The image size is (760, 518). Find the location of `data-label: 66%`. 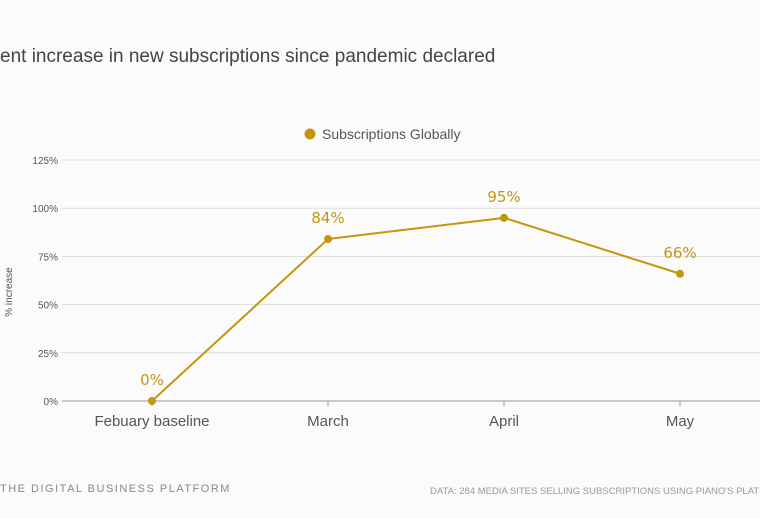

data-label: 66% is located at coordinates (679, 253).